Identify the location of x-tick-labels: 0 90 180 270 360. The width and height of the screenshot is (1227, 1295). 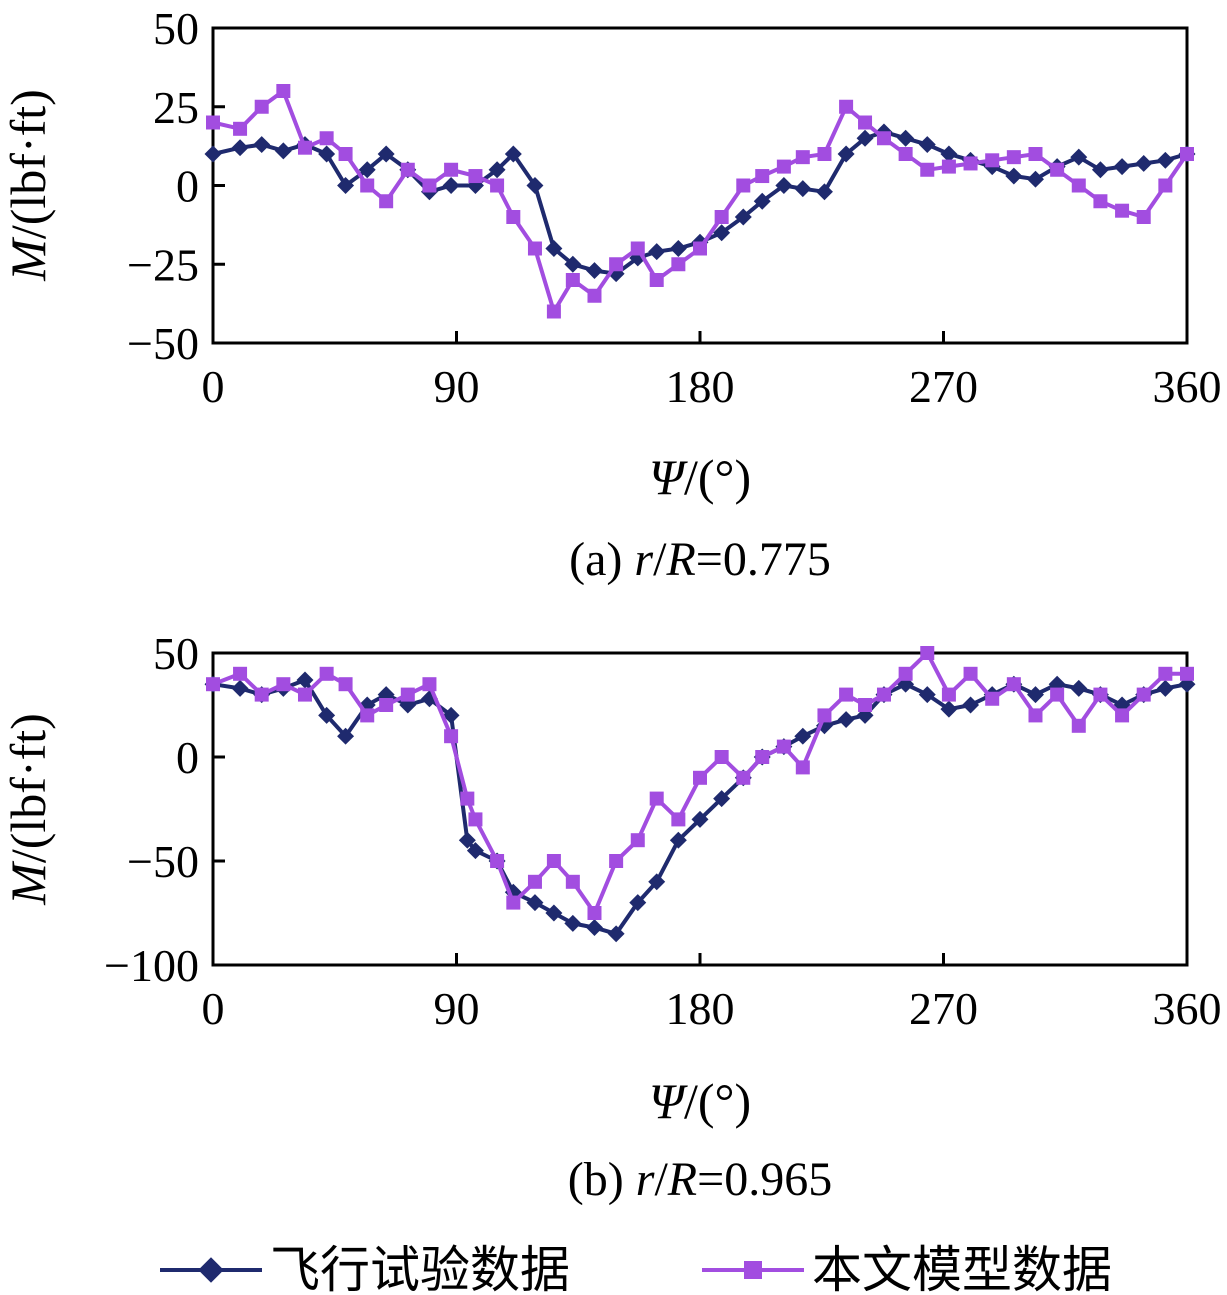
(712, 371).